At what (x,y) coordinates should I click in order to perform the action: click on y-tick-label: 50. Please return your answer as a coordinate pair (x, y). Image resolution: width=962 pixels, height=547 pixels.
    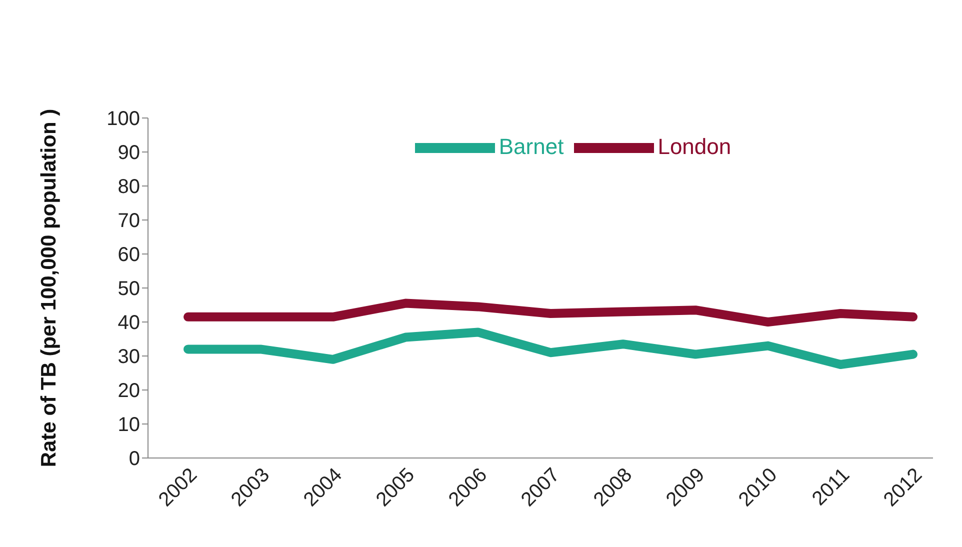
    Looking at the image, I should click on (129, 289).